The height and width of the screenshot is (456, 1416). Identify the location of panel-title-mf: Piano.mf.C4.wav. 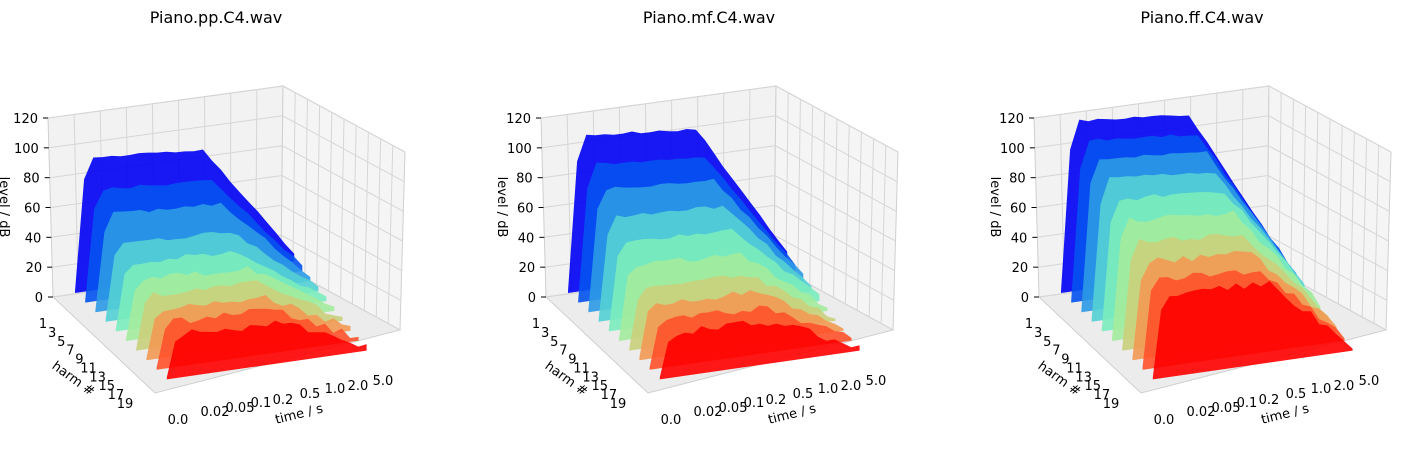
(709, 17).